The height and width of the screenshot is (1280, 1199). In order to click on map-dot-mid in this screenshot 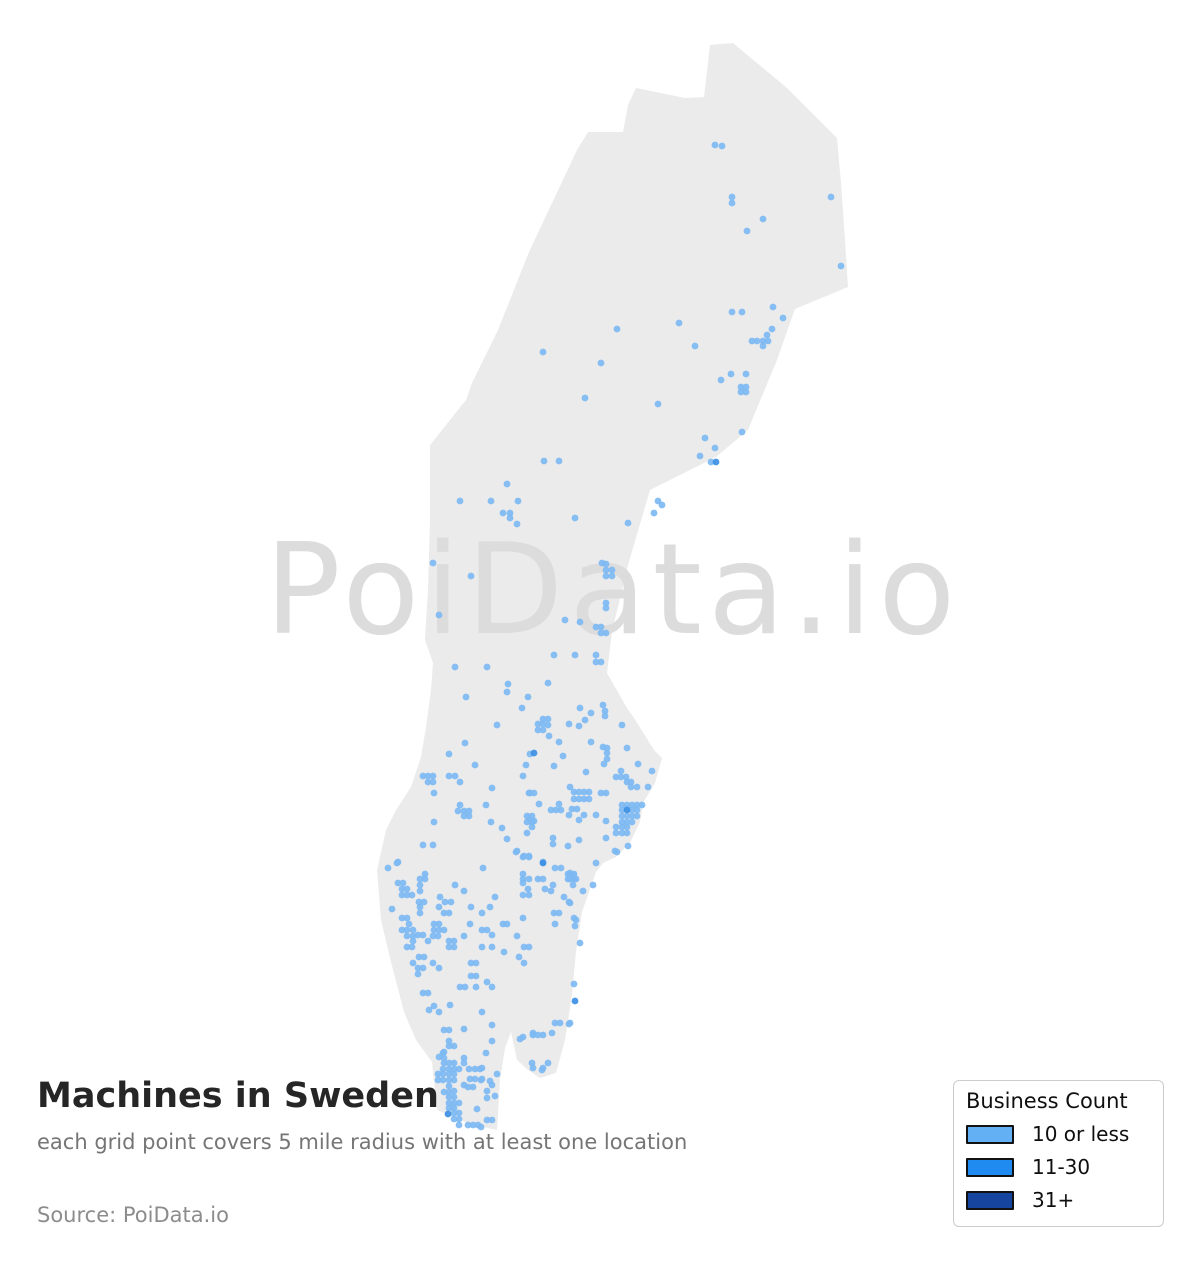, I will do `click(716, 462)`.